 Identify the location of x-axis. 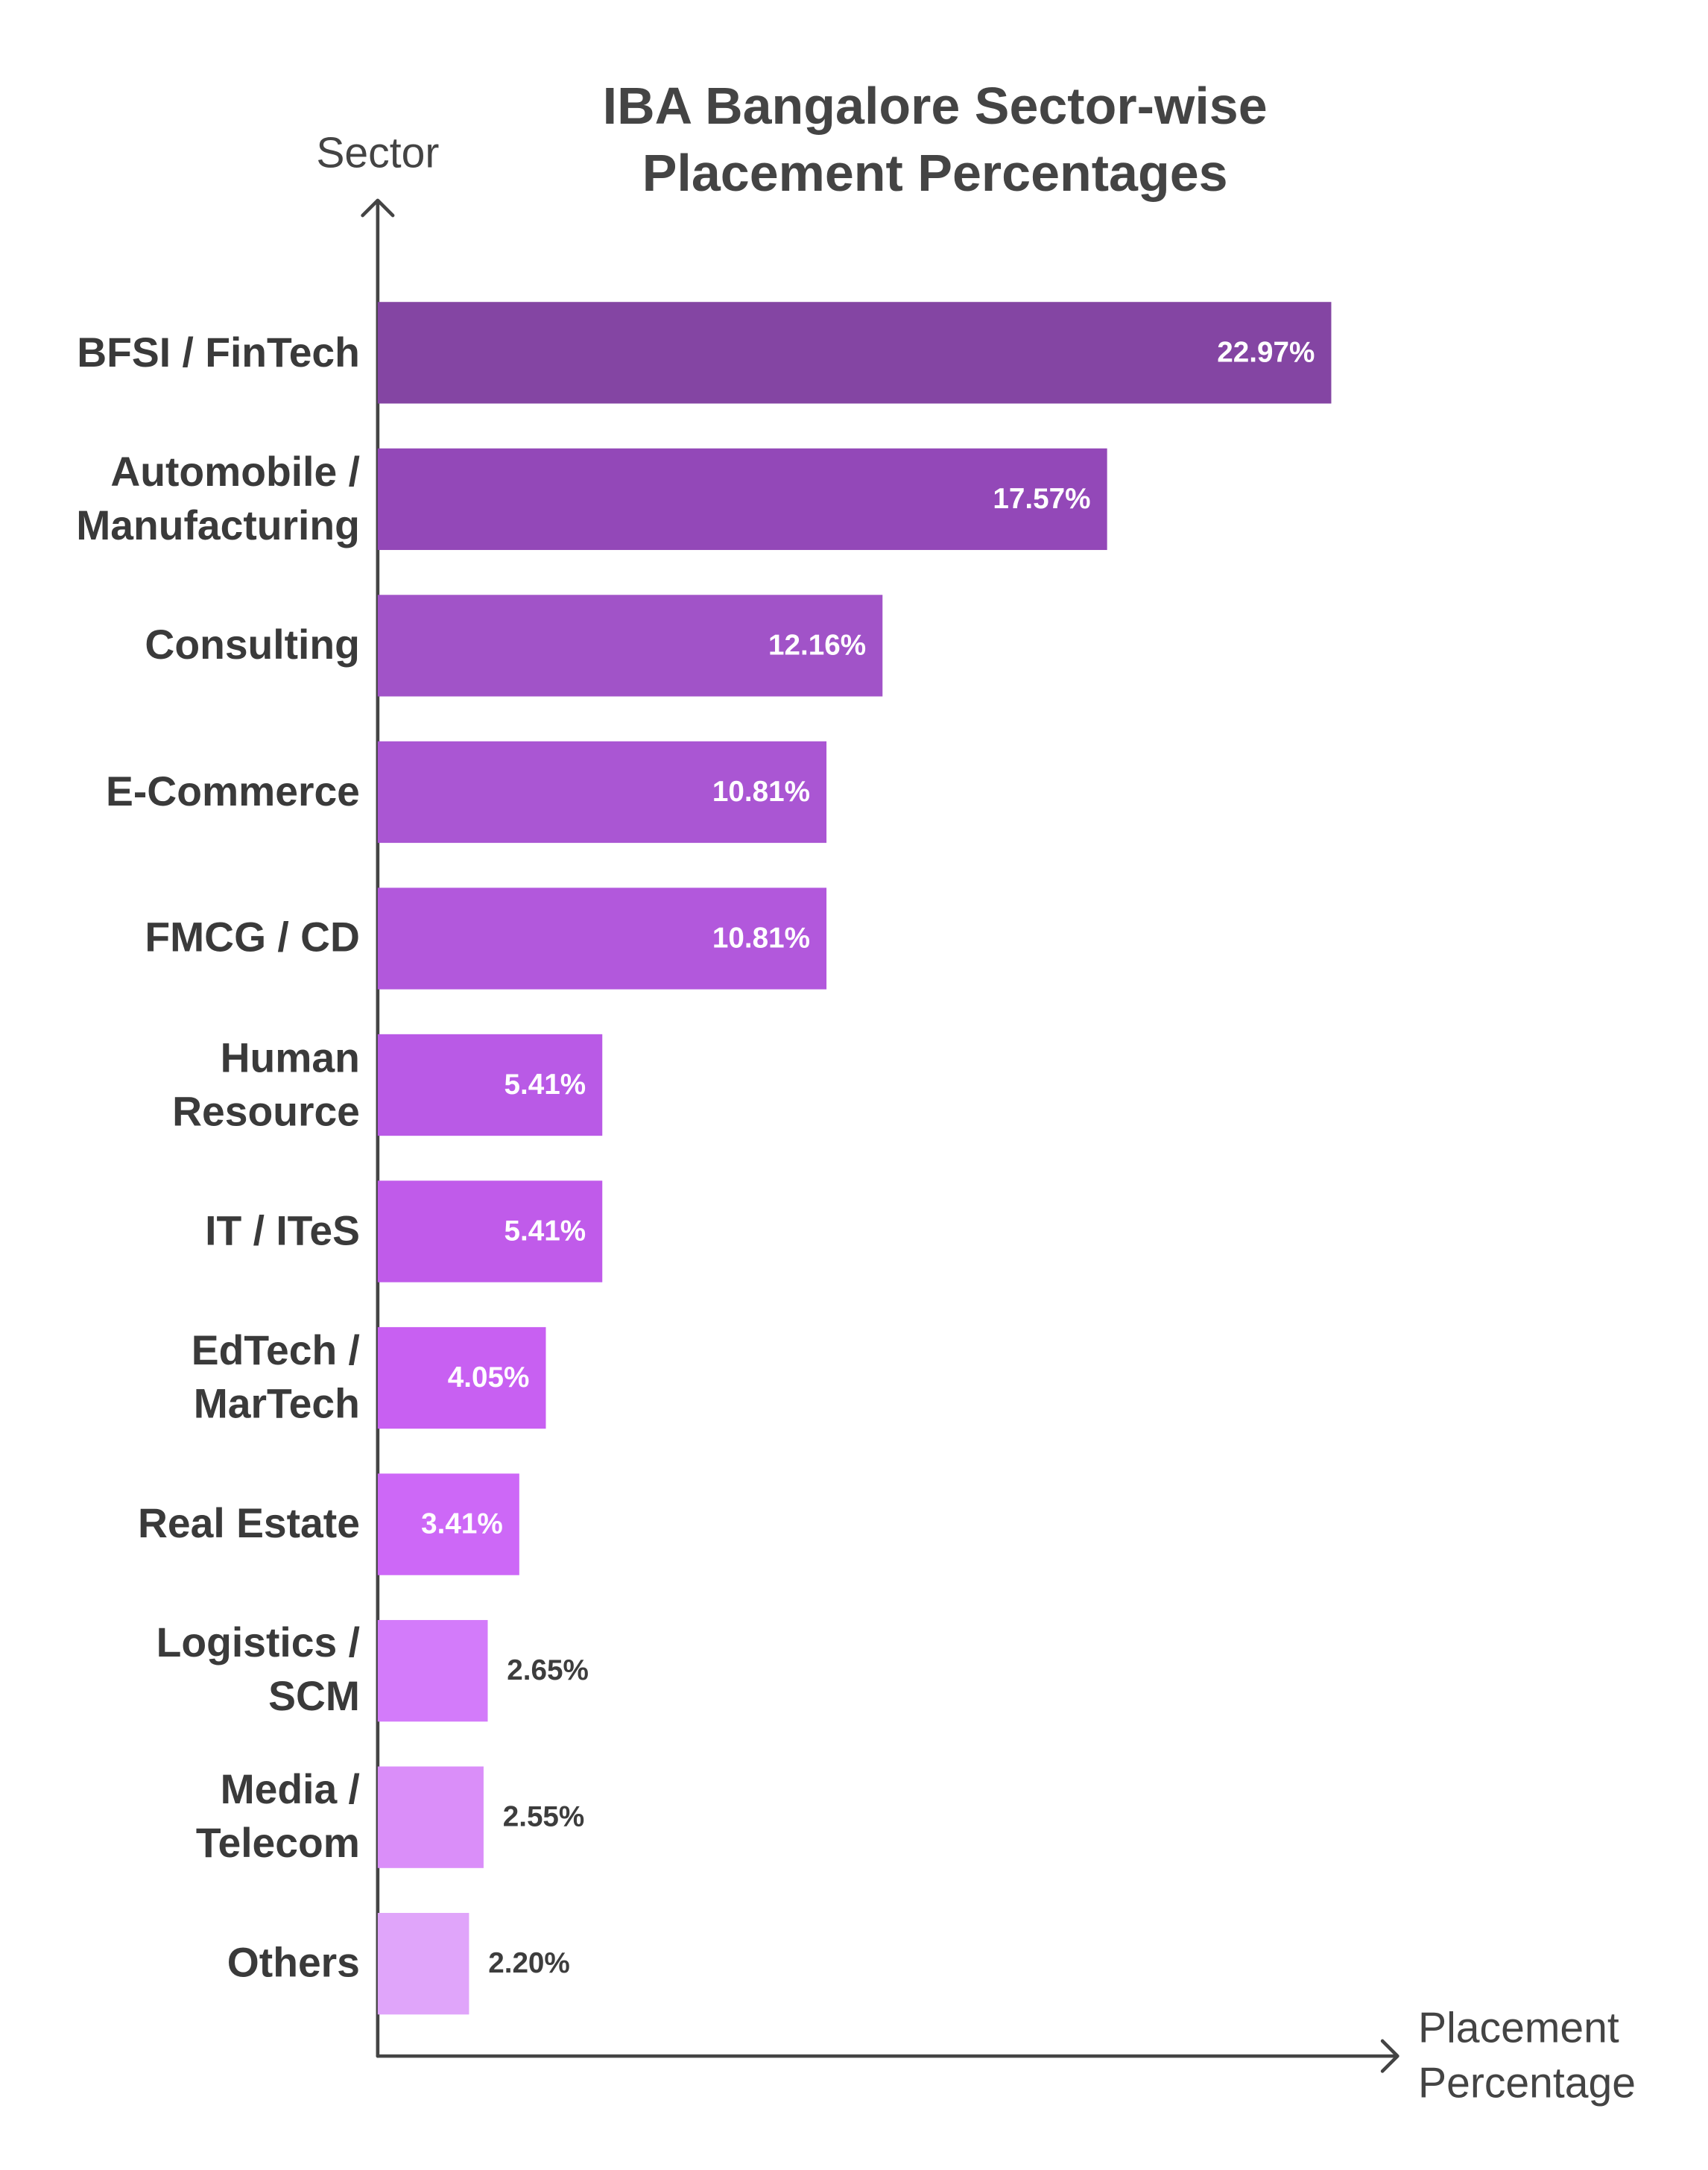
(887, 2056).